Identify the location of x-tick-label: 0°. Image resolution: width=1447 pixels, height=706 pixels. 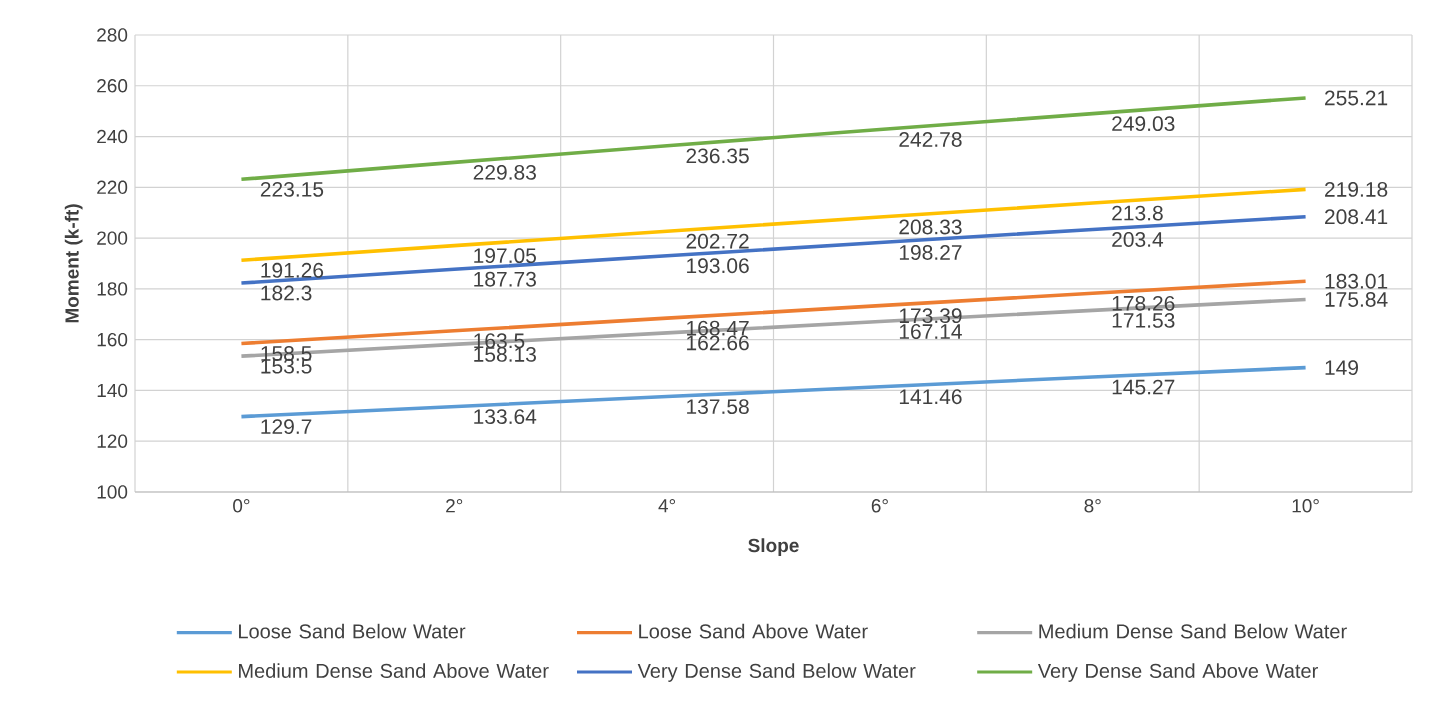
(241, 506).